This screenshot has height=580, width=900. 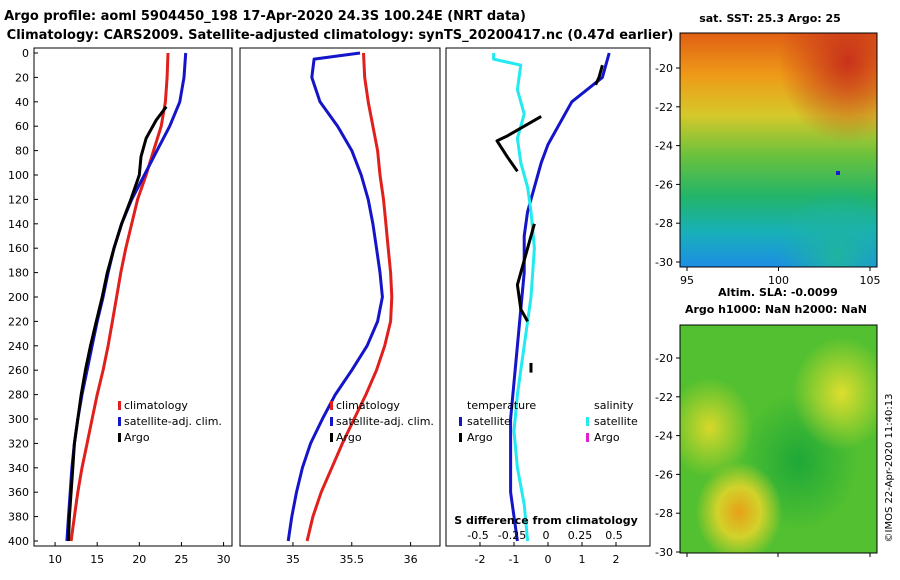 I want to click on depth-tick-label: 40, so click(x=22, y=102).